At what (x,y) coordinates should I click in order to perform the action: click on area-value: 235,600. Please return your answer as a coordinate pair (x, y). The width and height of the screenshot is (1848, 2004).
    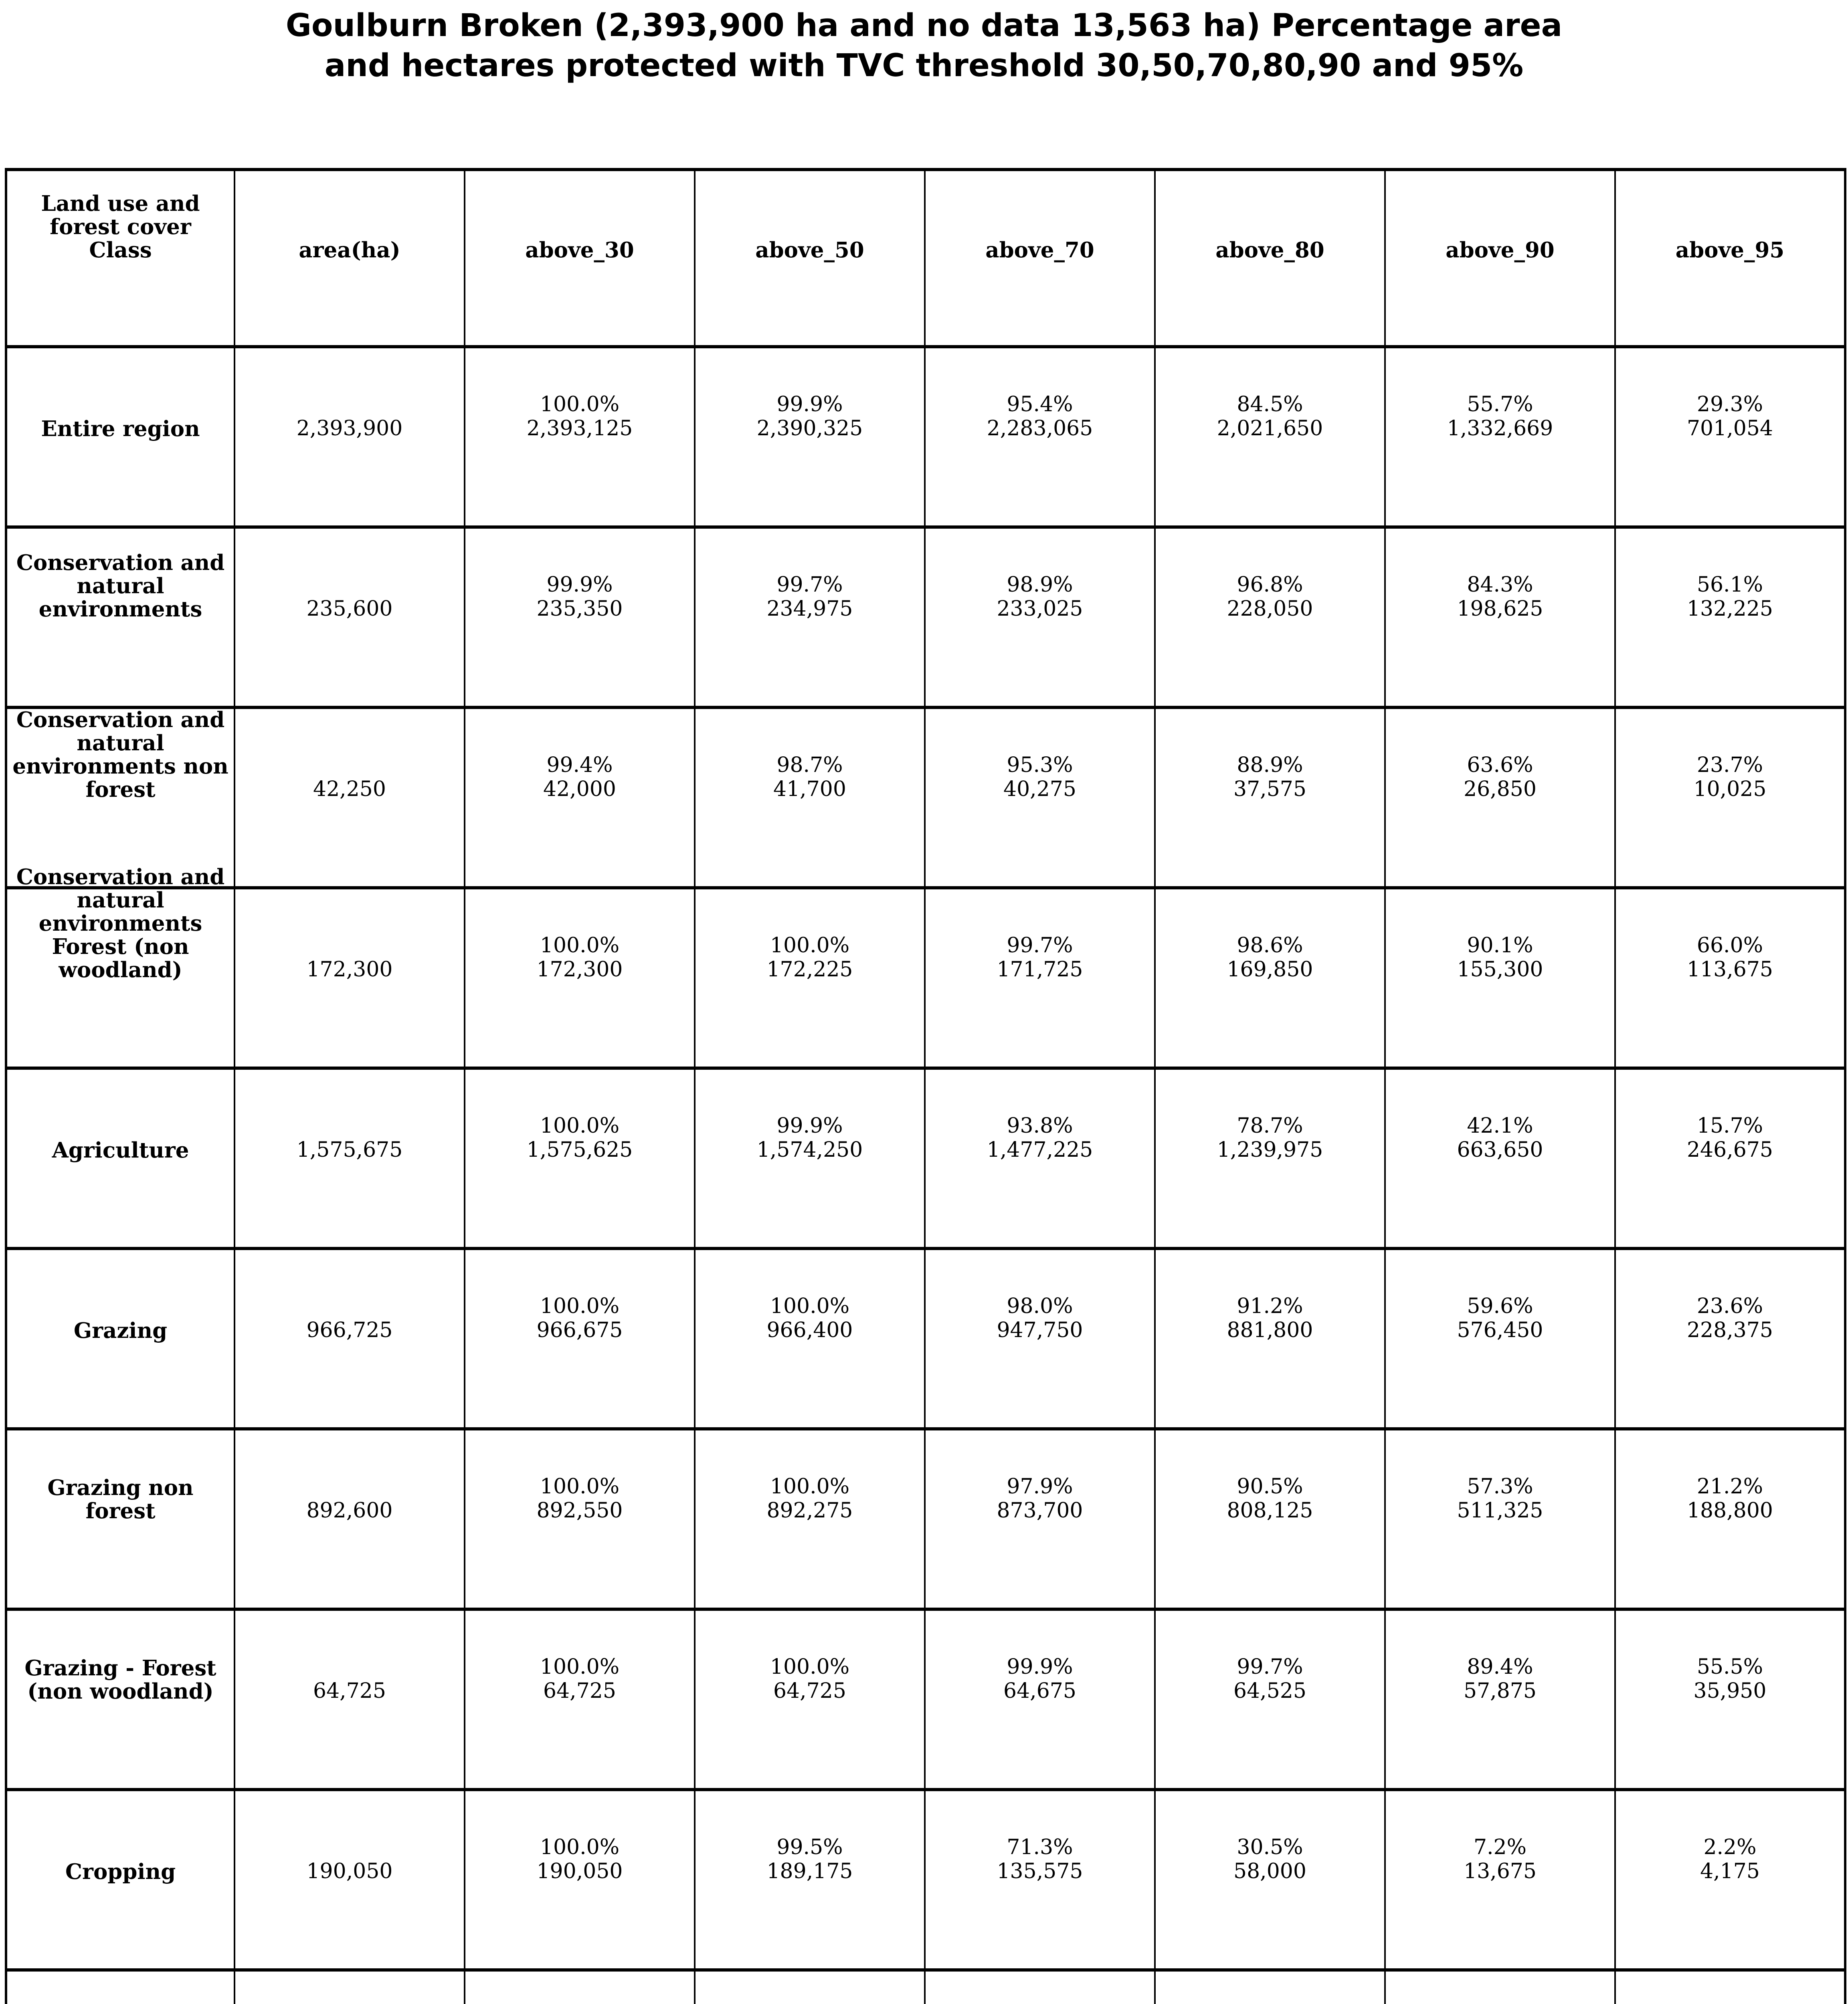
    Looking at the image, I should click on (349, 608).